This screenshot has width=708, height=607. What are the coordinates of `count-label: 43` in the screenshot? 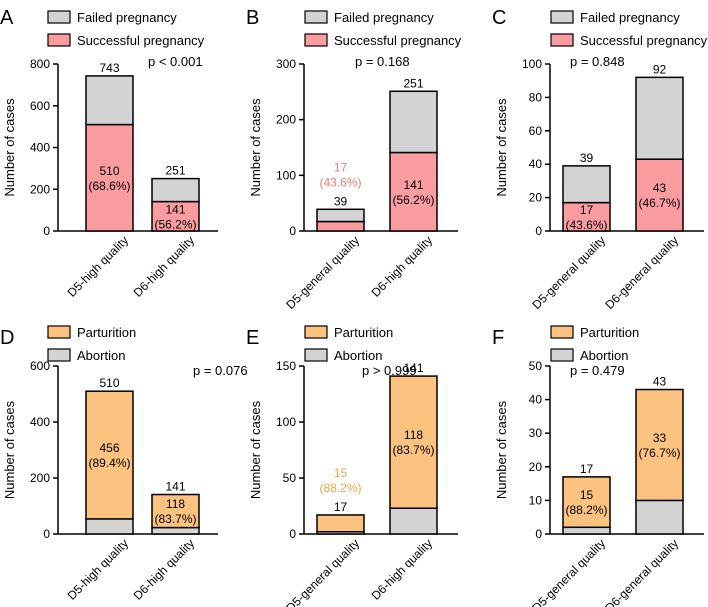 It's located at (660, 188).